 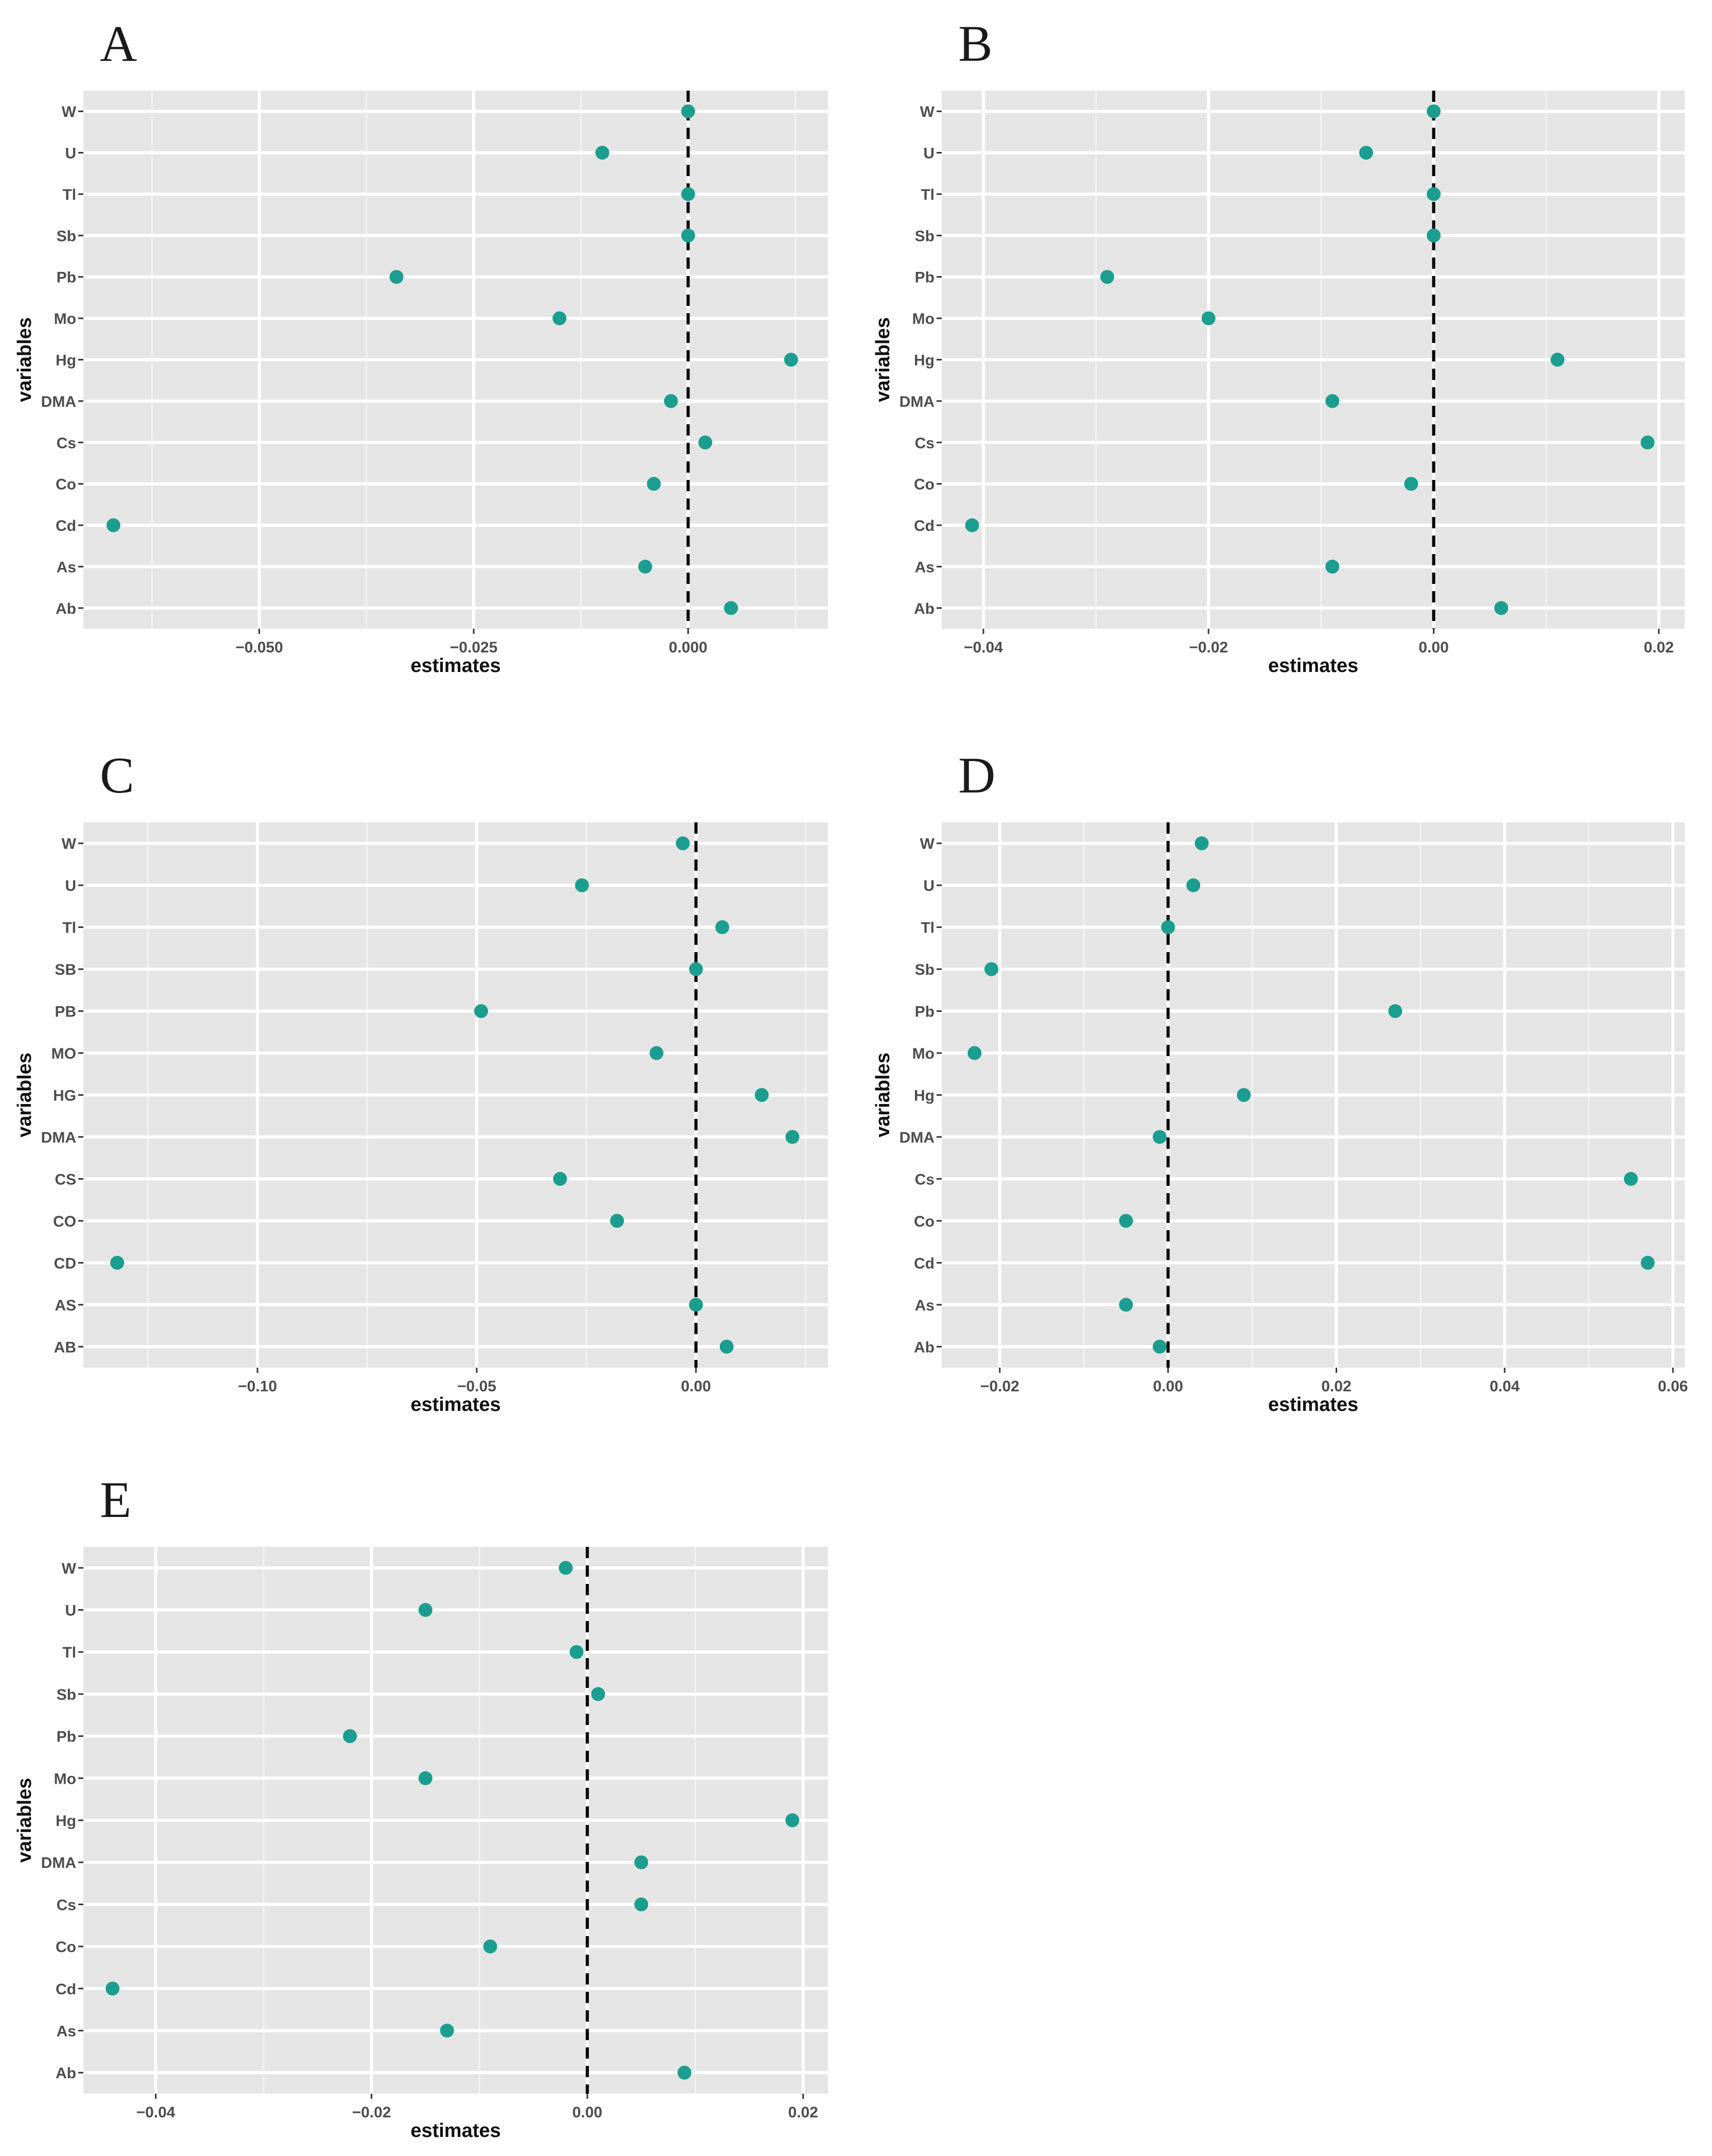 What do you see at coordinates (65, 1347) in the screenshot?
I see `y-tick-label: AB` at bounding box center [65, 1347].